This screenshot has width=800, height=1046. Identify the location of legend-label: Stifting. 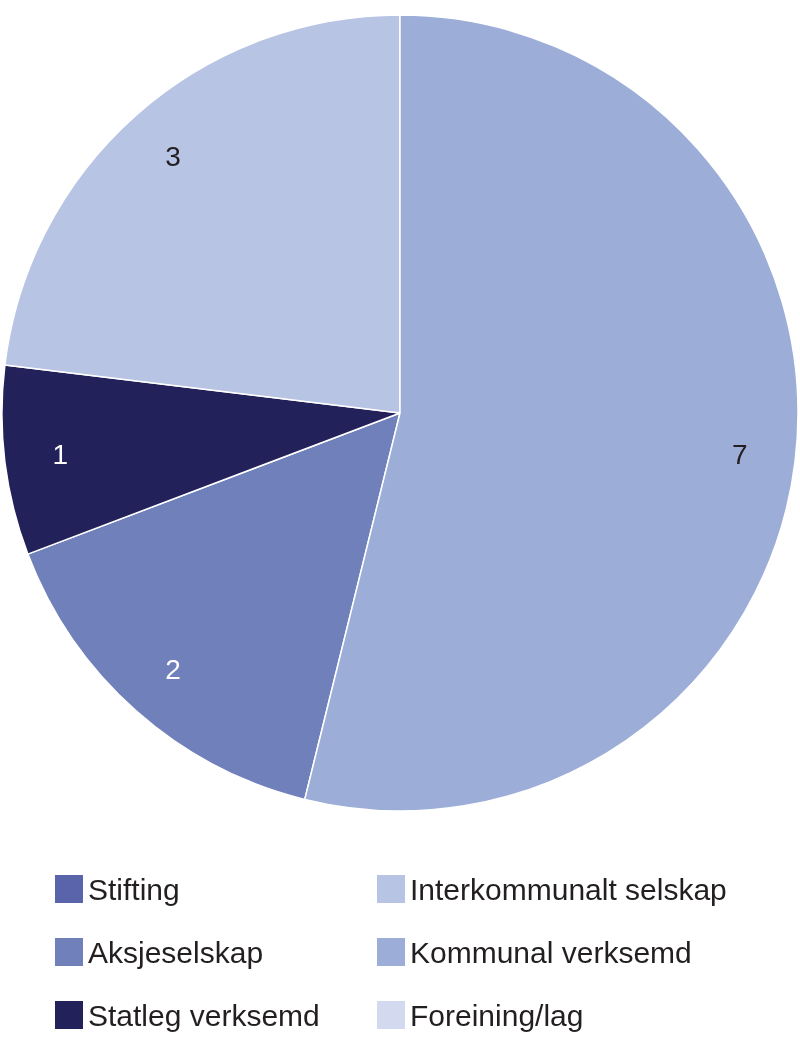
(134, 889).